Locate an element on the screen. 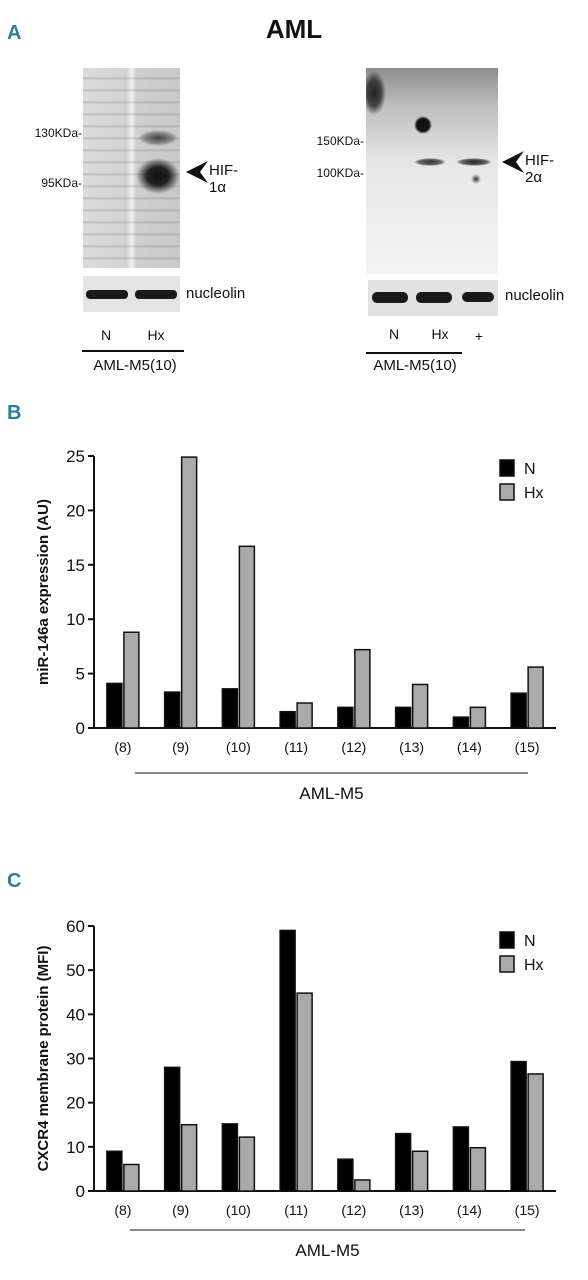 The width and height of the screenshot is (588, 1280). blot-left-lane-n: N is located at coordinates (106, 335).